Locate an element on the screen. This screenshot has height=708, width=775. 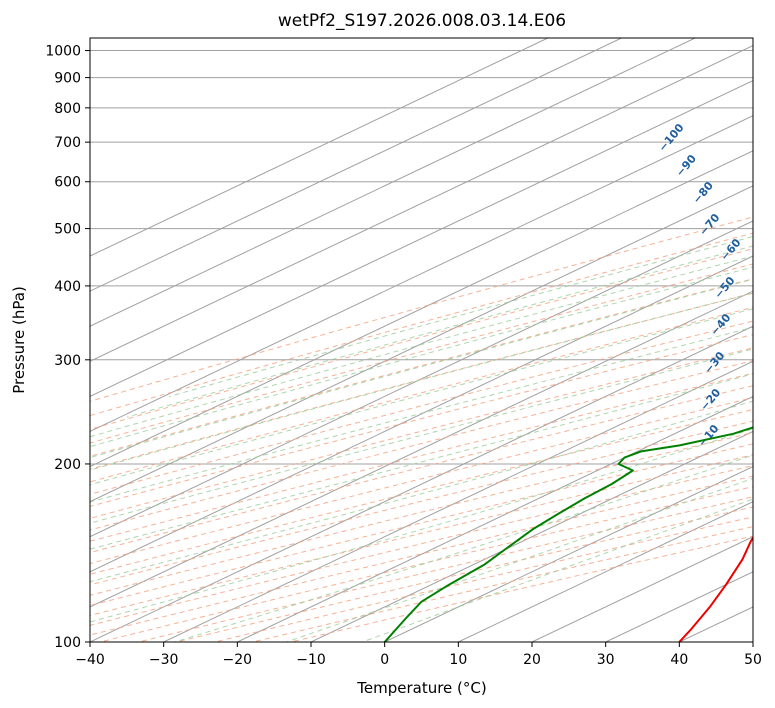
y-axis-title: Pressure (hPa) is located at coordinates (19, 340).